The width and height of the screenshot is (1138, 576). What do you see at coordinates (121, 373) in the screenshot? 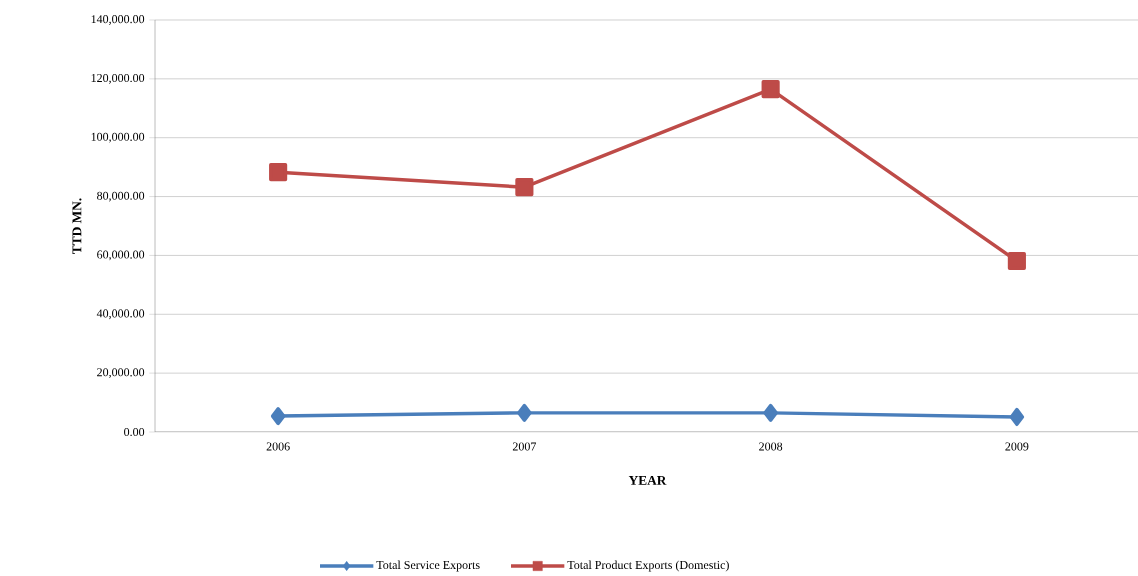
I see `y-tick-label: 20,000.00` at bounding box center [121, 373].